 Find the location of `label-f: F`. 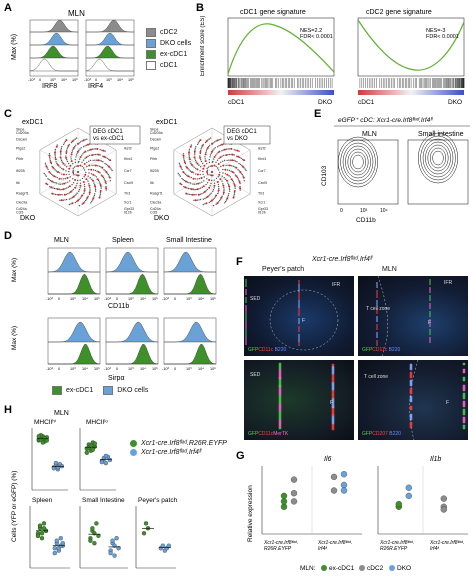

label-f: F is located at coordinates (448, 403).